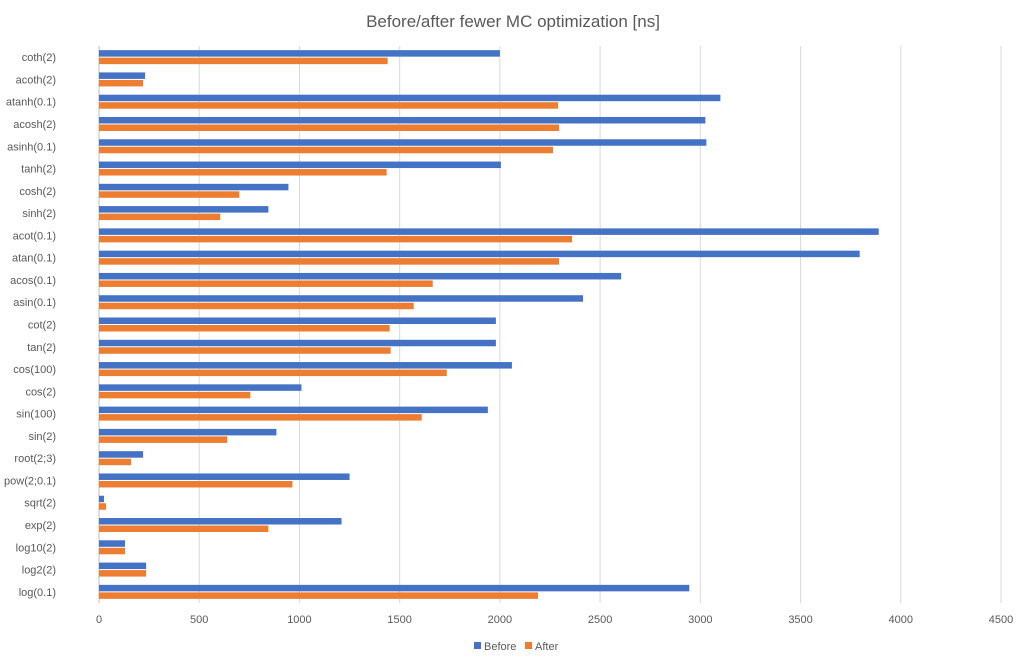 The image size is (1027, 671). I want to click on category-label: acoth(2), so click(36, 80).